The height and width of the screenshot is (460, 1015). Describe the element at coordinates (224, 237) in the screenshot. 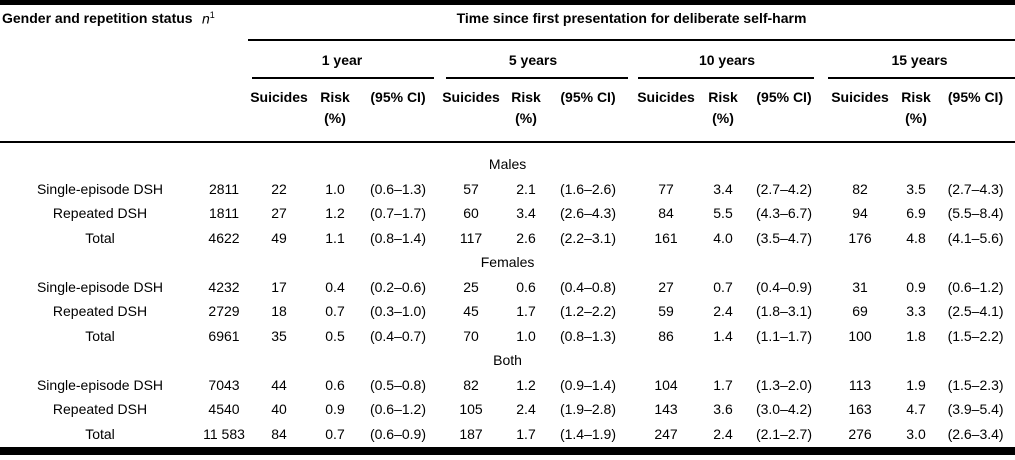

I see `n-value: 4622` at that location.